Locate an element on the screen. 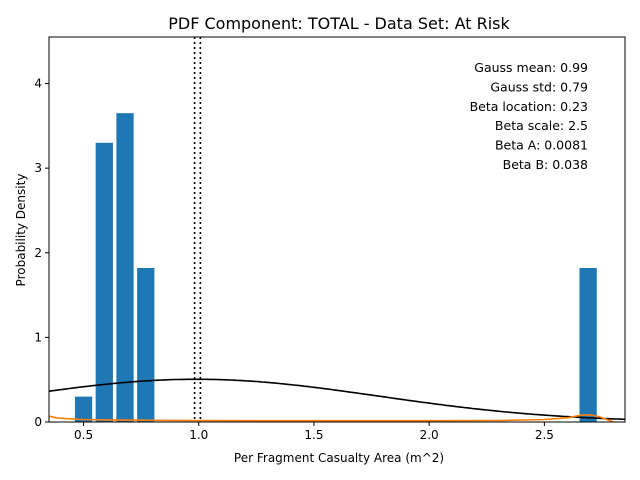 The image size is (640, 480). annotation-line: Beta B: 0.038 is located at coordinates (545, 164).